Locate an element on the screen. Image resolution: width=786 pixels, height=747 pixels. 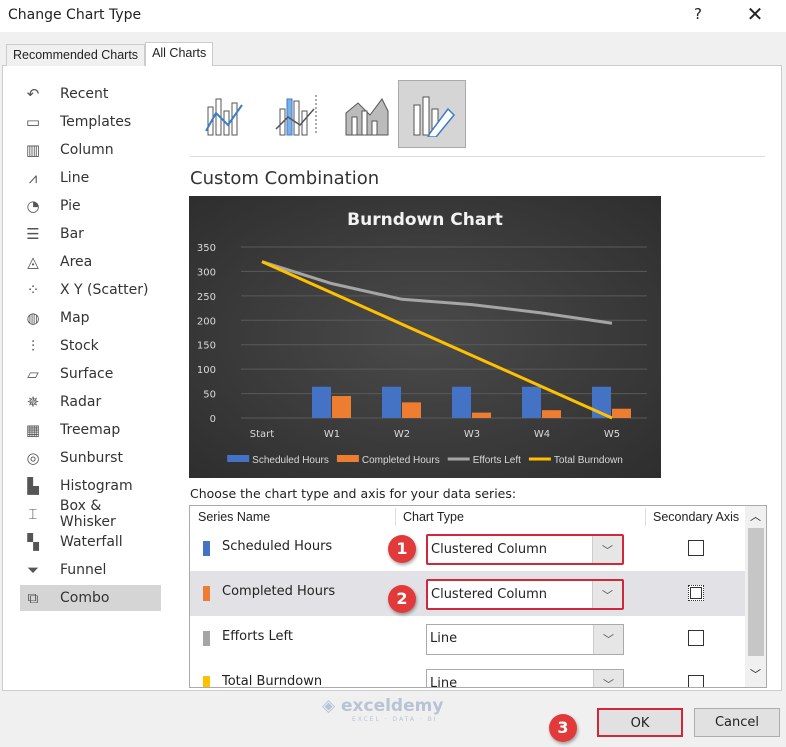
scroll-down-icon: ﹀ is located at coordinates (755, 674).